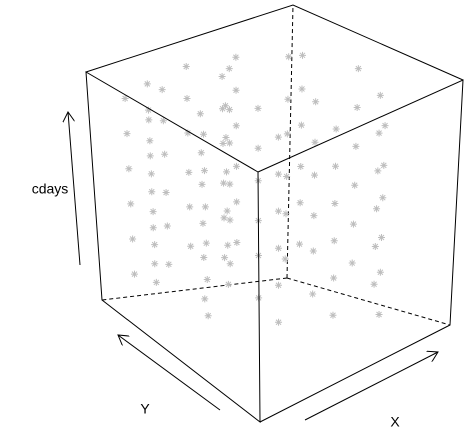 This screenshot has height=431, width=467. What do you see at coordinates (74, 189) in the screenshot?
I see `z-axis-arrow` at bounding box center [74, 189].